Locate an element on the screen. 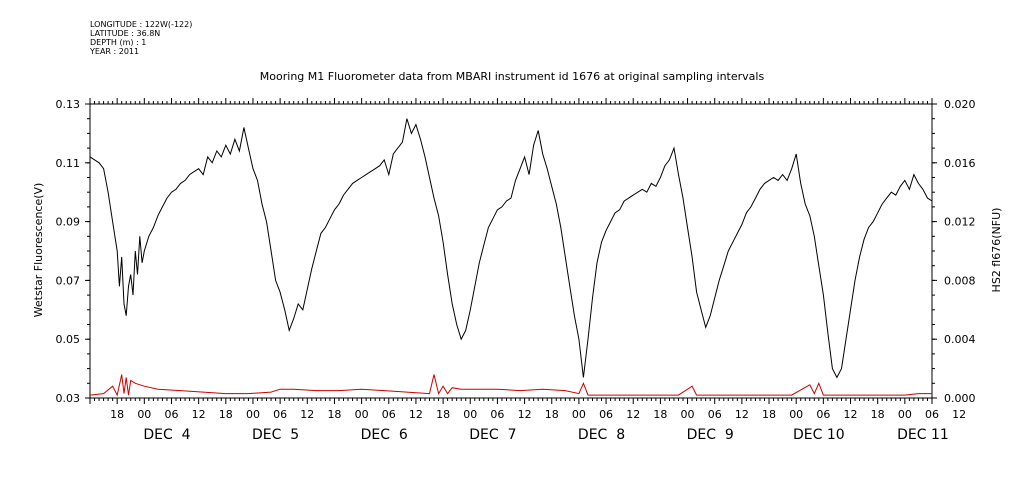  y2-tick-label: 0.020 is located at coordinates (960, 104).